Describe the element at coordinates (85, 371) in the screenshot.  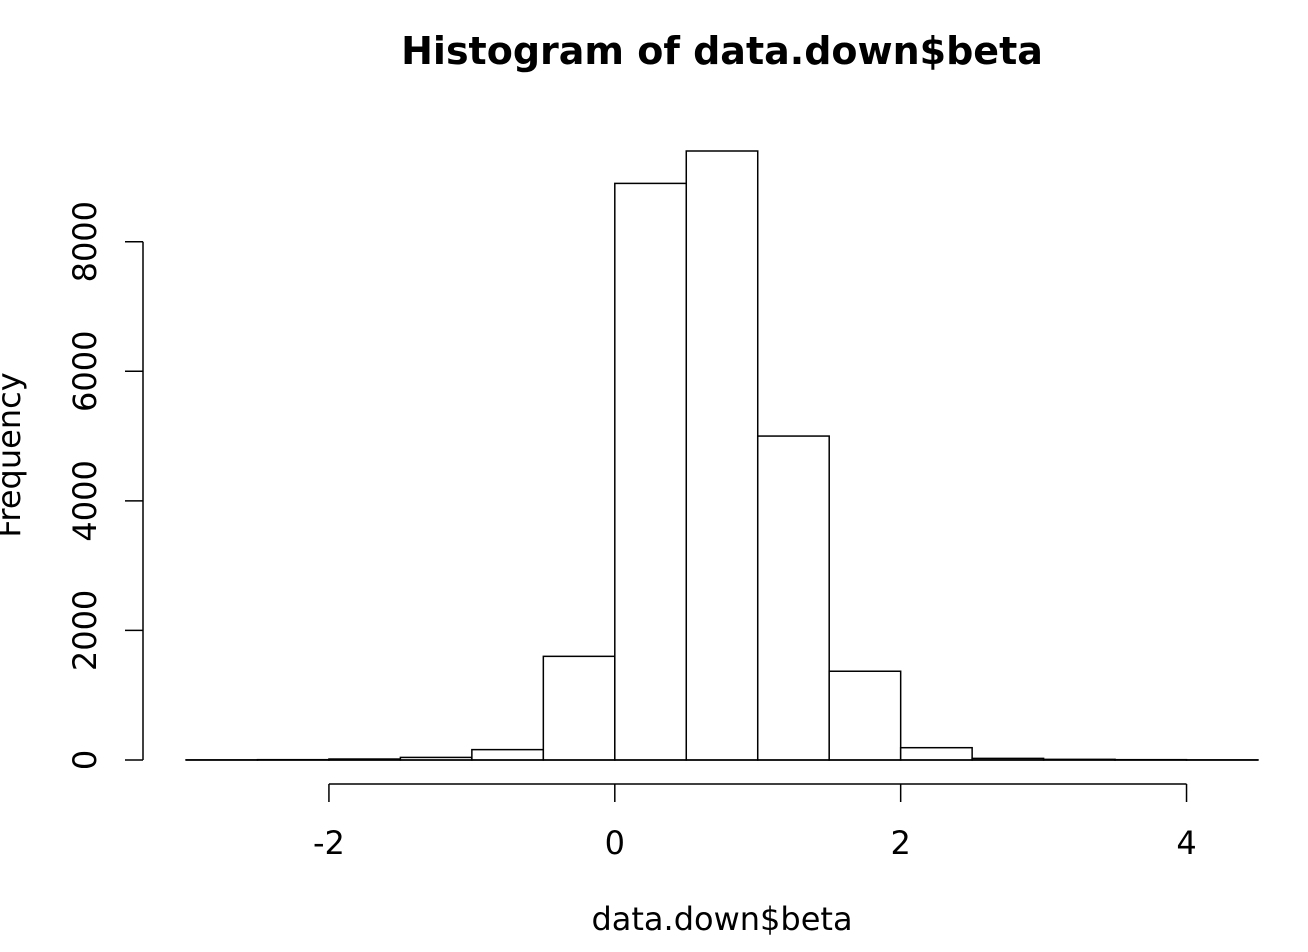
I see `y-tick-label: 6000` at that location.